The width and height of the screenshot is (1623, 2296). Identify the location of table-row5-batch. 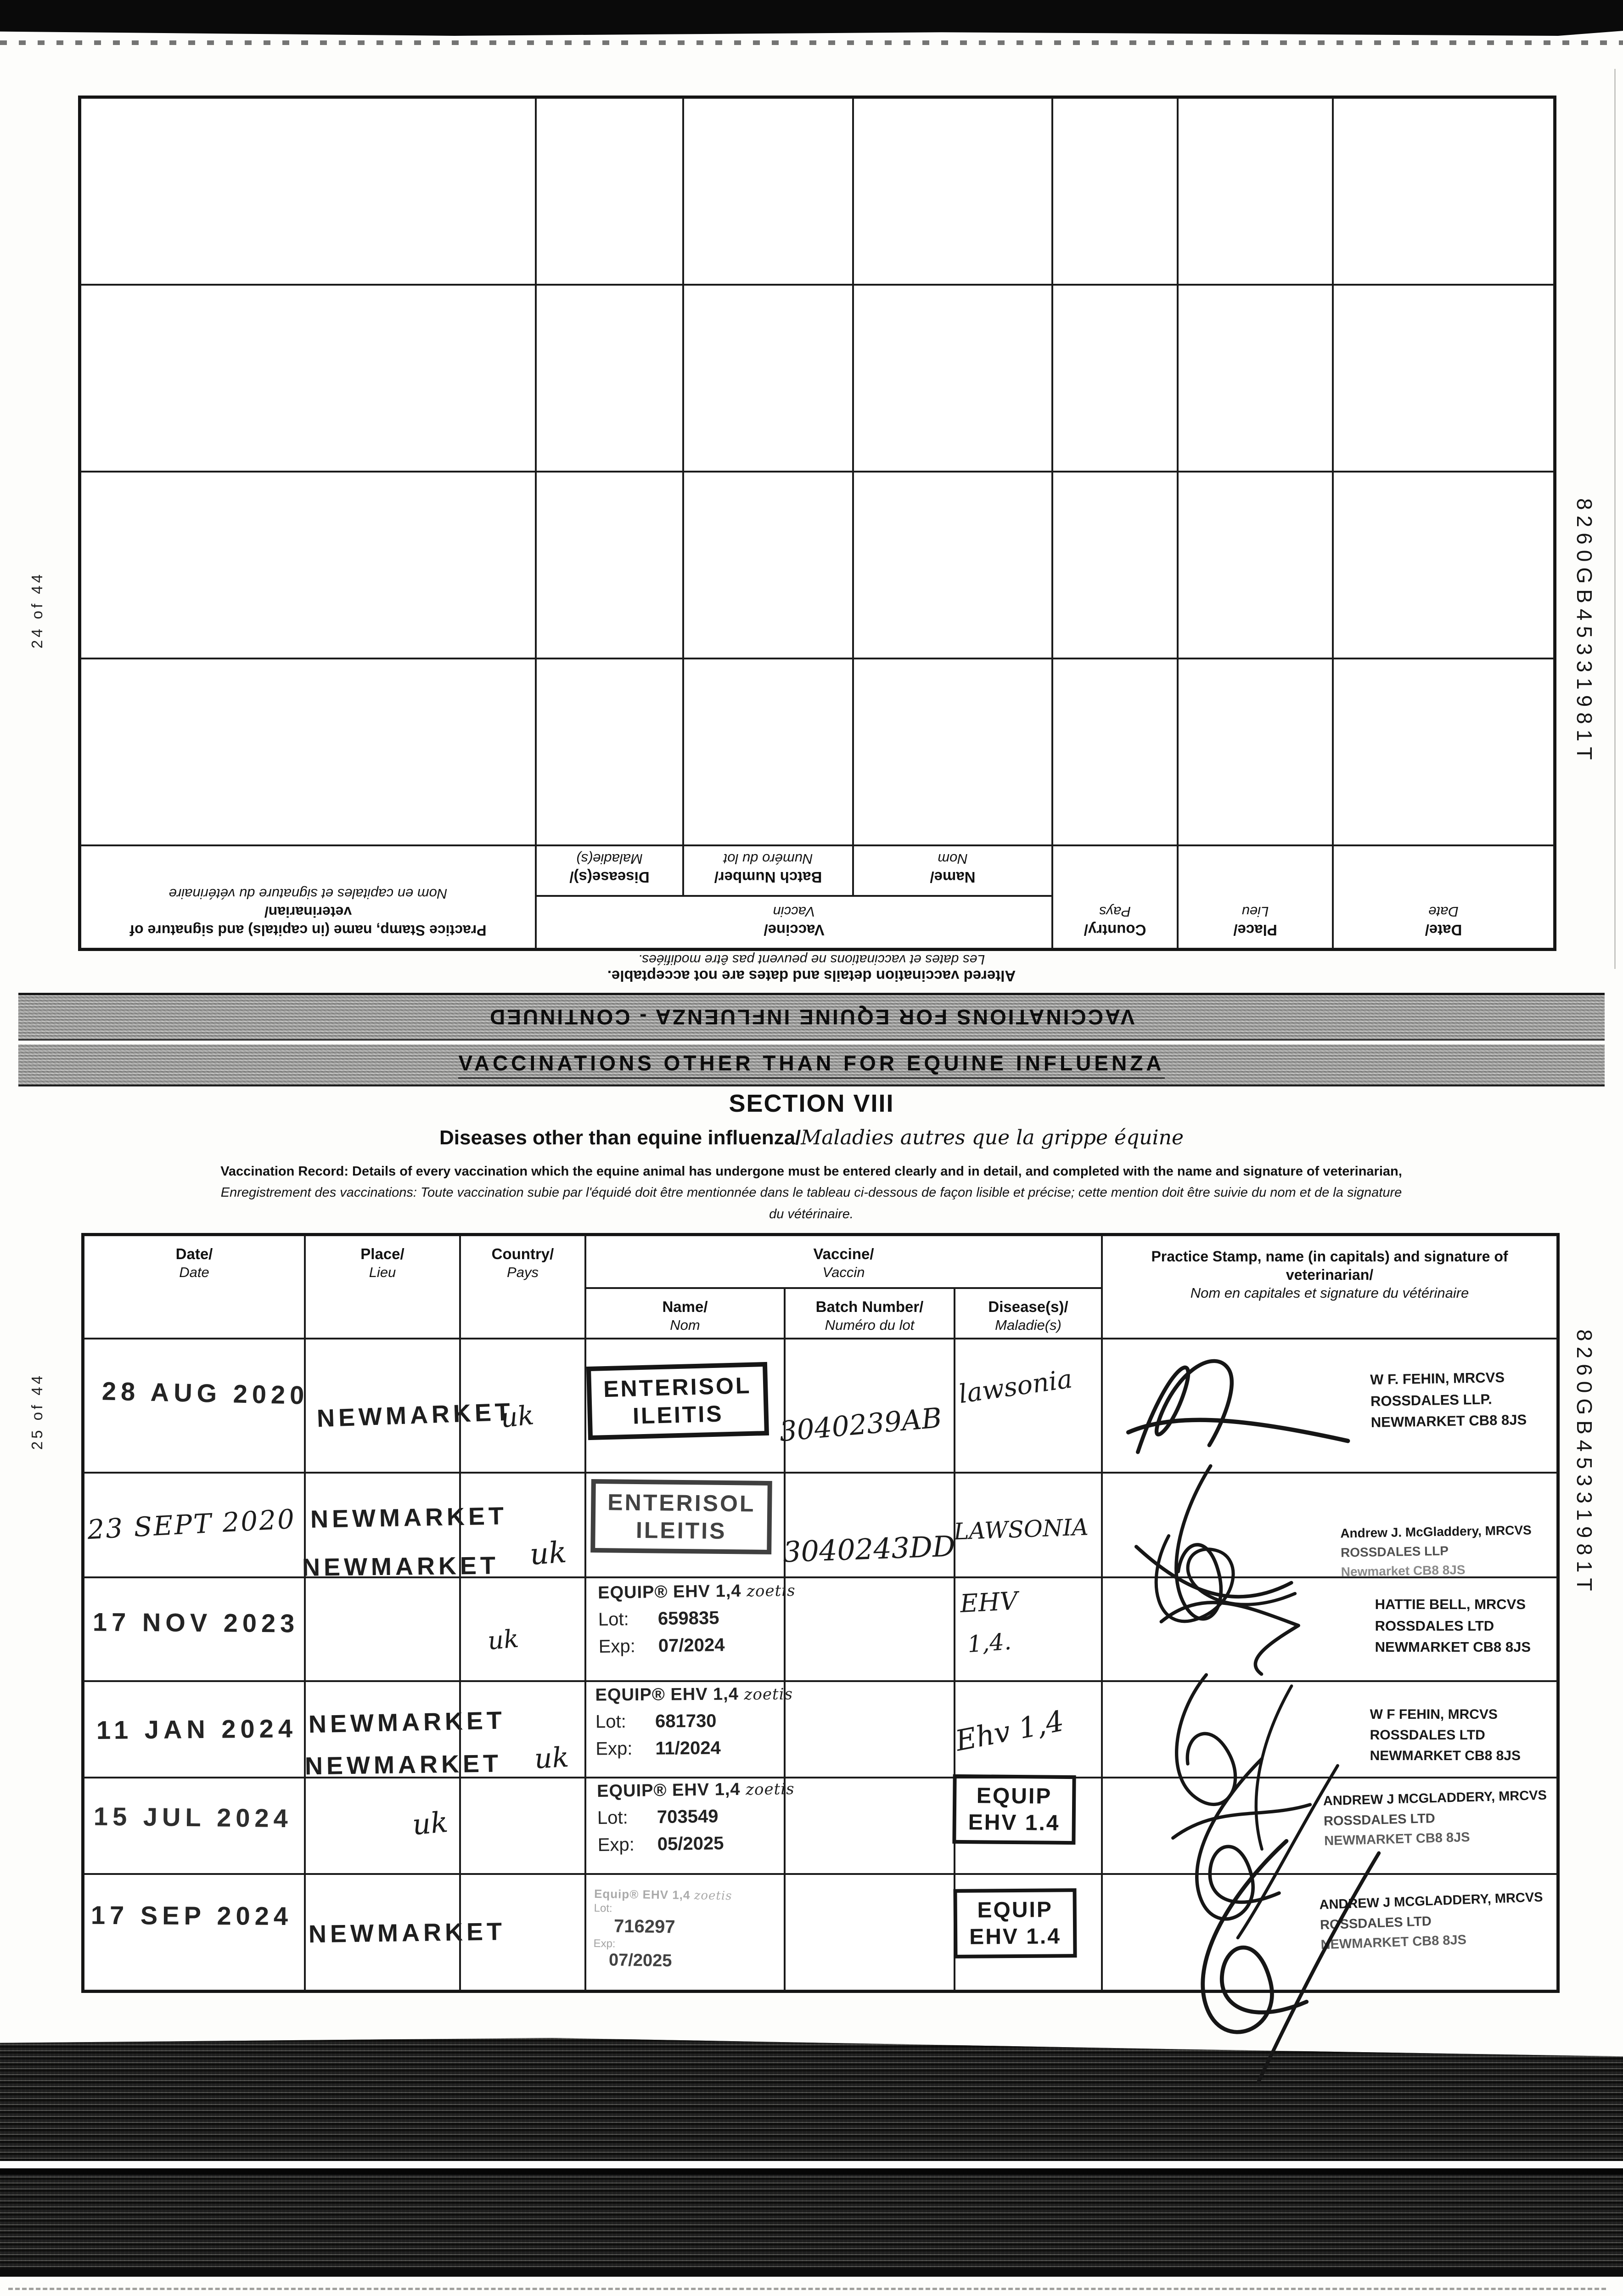
(870, 1826).